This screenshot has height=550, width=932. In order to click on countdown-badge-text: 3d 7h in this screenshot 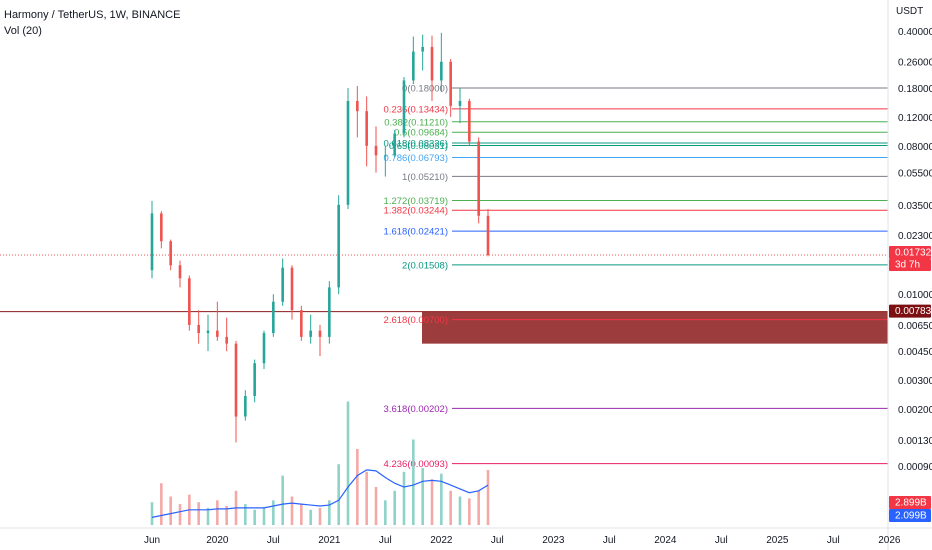, I will do `click(907, 265)`.